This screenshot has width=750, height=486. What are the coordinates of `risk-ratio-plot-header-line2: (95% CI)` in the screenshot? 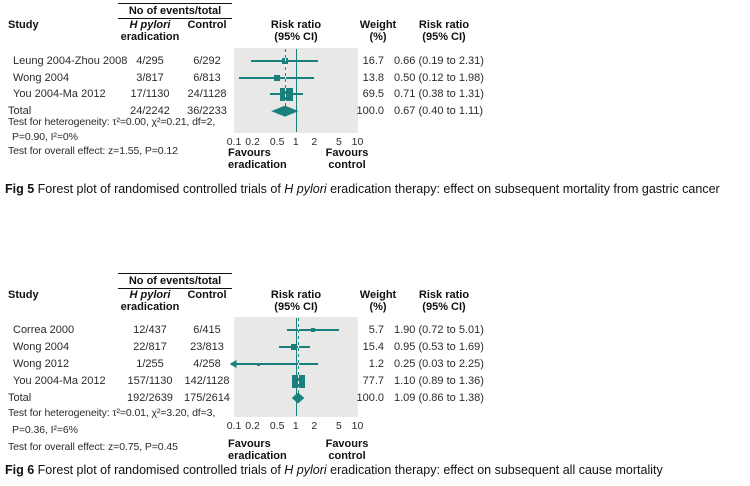 It's located at (296, 37).